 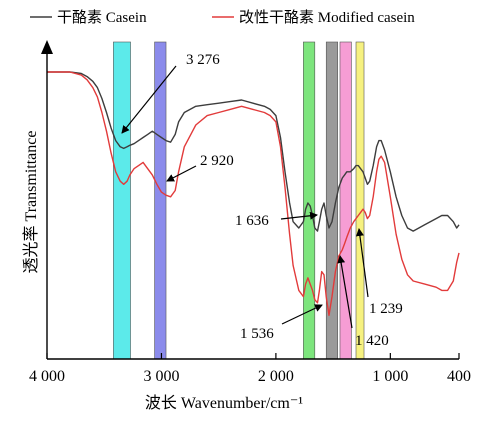 I want to click on y-axis-title: 透光率 Transmittance, so click(x=31, y=202).